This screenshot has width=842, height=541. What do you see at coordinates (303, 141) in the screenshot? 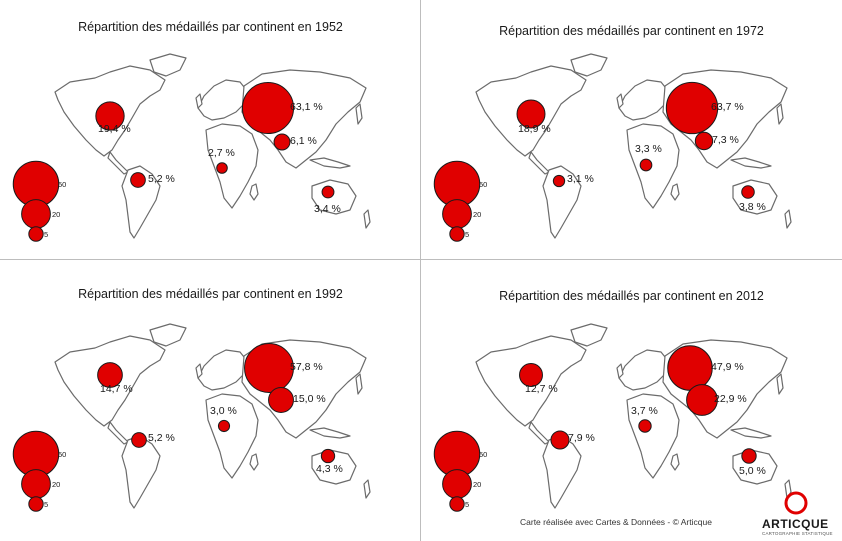
I see `value-label-asia: 6,1 %` at bounding box center [303, 141].